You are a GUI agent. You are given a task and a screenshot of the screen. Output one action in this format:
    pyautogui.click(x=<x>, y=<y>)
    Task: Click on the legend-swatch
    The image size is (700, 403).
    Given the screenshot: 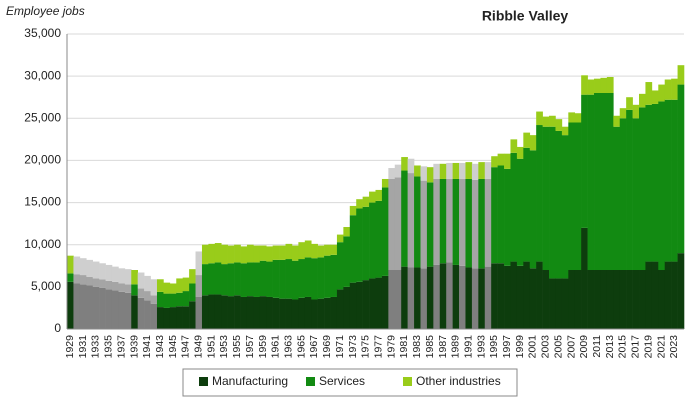 What is the action you would take?
    pyautogui.click(x=310, y=381)
    